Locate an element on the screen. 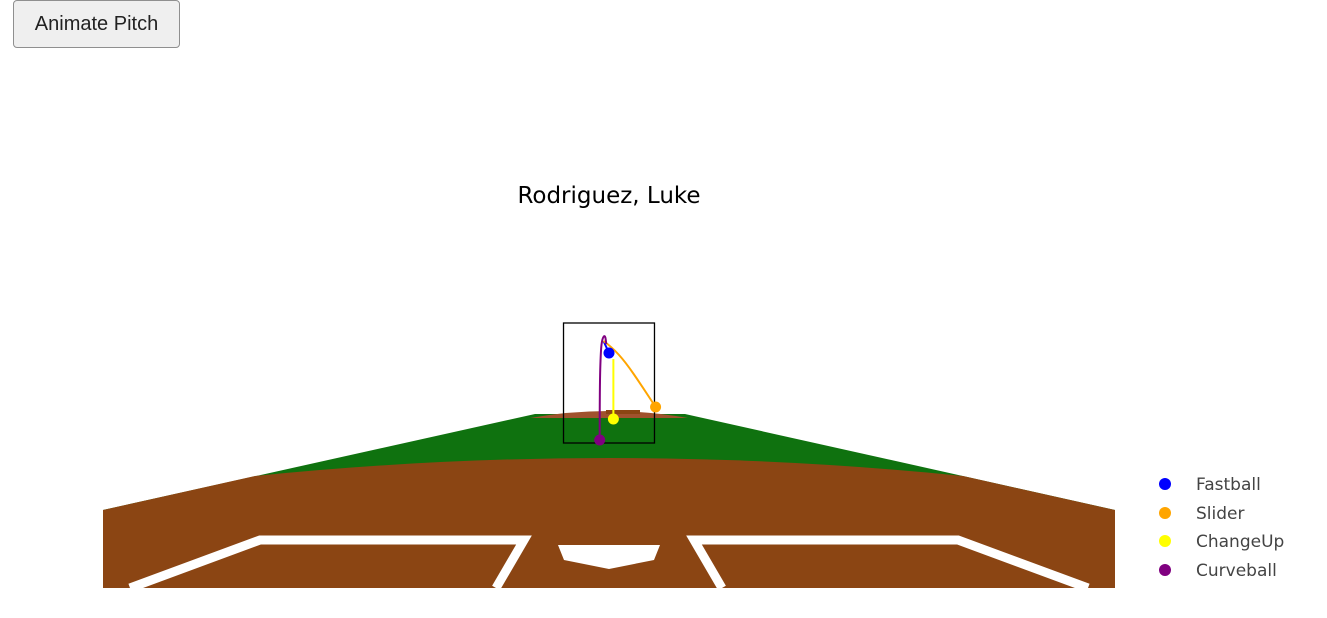 The width and height of the screenshot is (1327, 618). legend: Fastball Slider ChangeUp Curveball is located at coordinates (1221, 528).